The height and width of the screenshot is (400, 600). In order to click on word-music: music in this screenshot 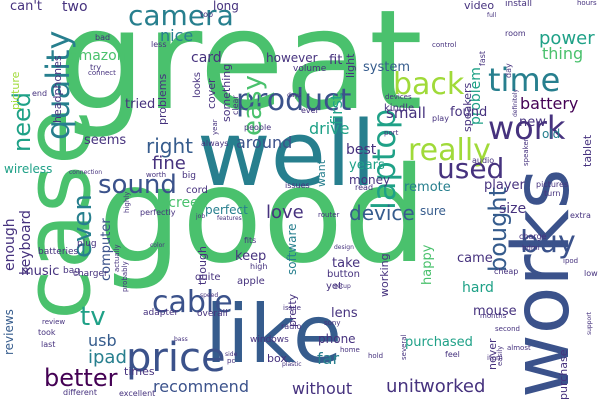, I will do `click(40, 271)`.